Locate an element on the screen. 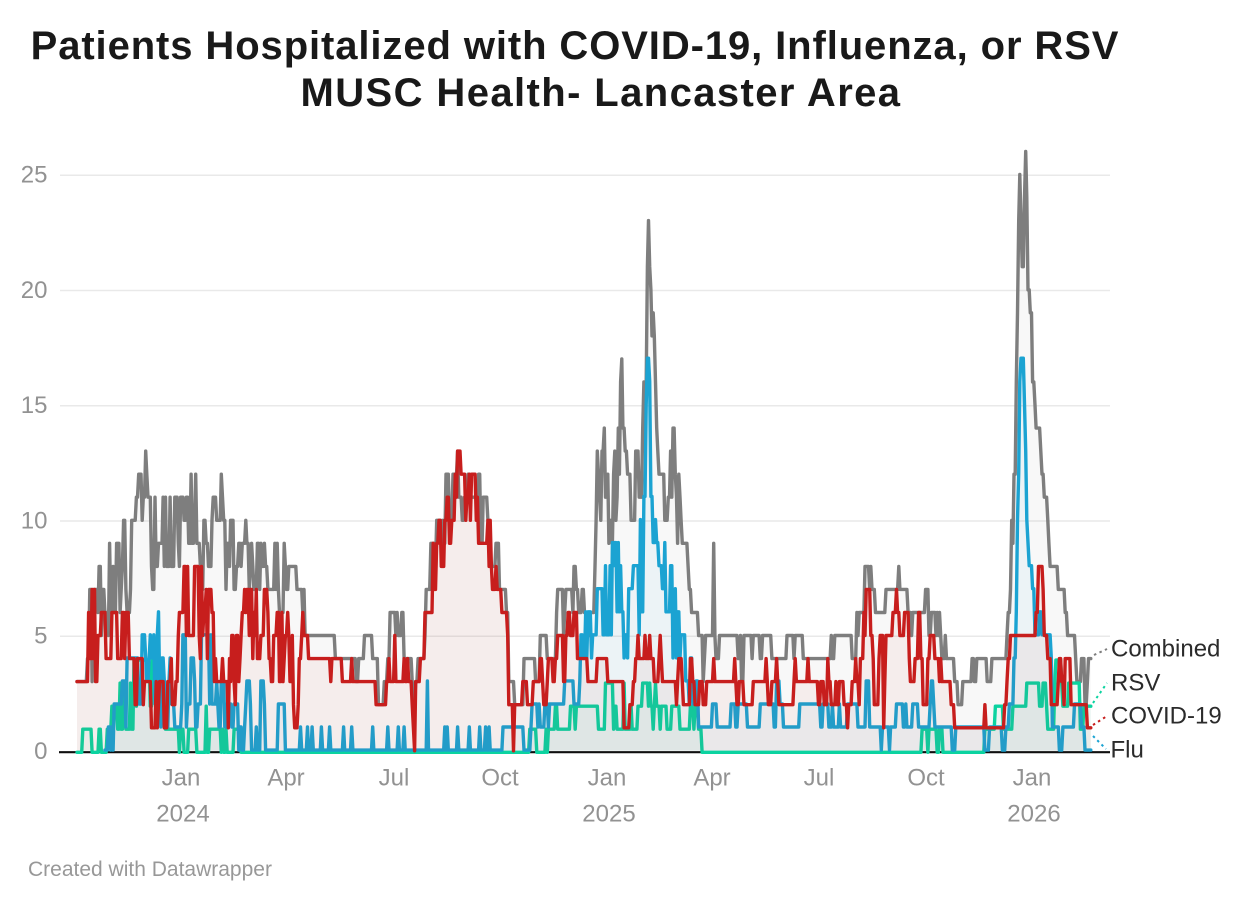 This screenshot has width=1240, height=908. svg-text: 20 is located at coordinates (34, 290).